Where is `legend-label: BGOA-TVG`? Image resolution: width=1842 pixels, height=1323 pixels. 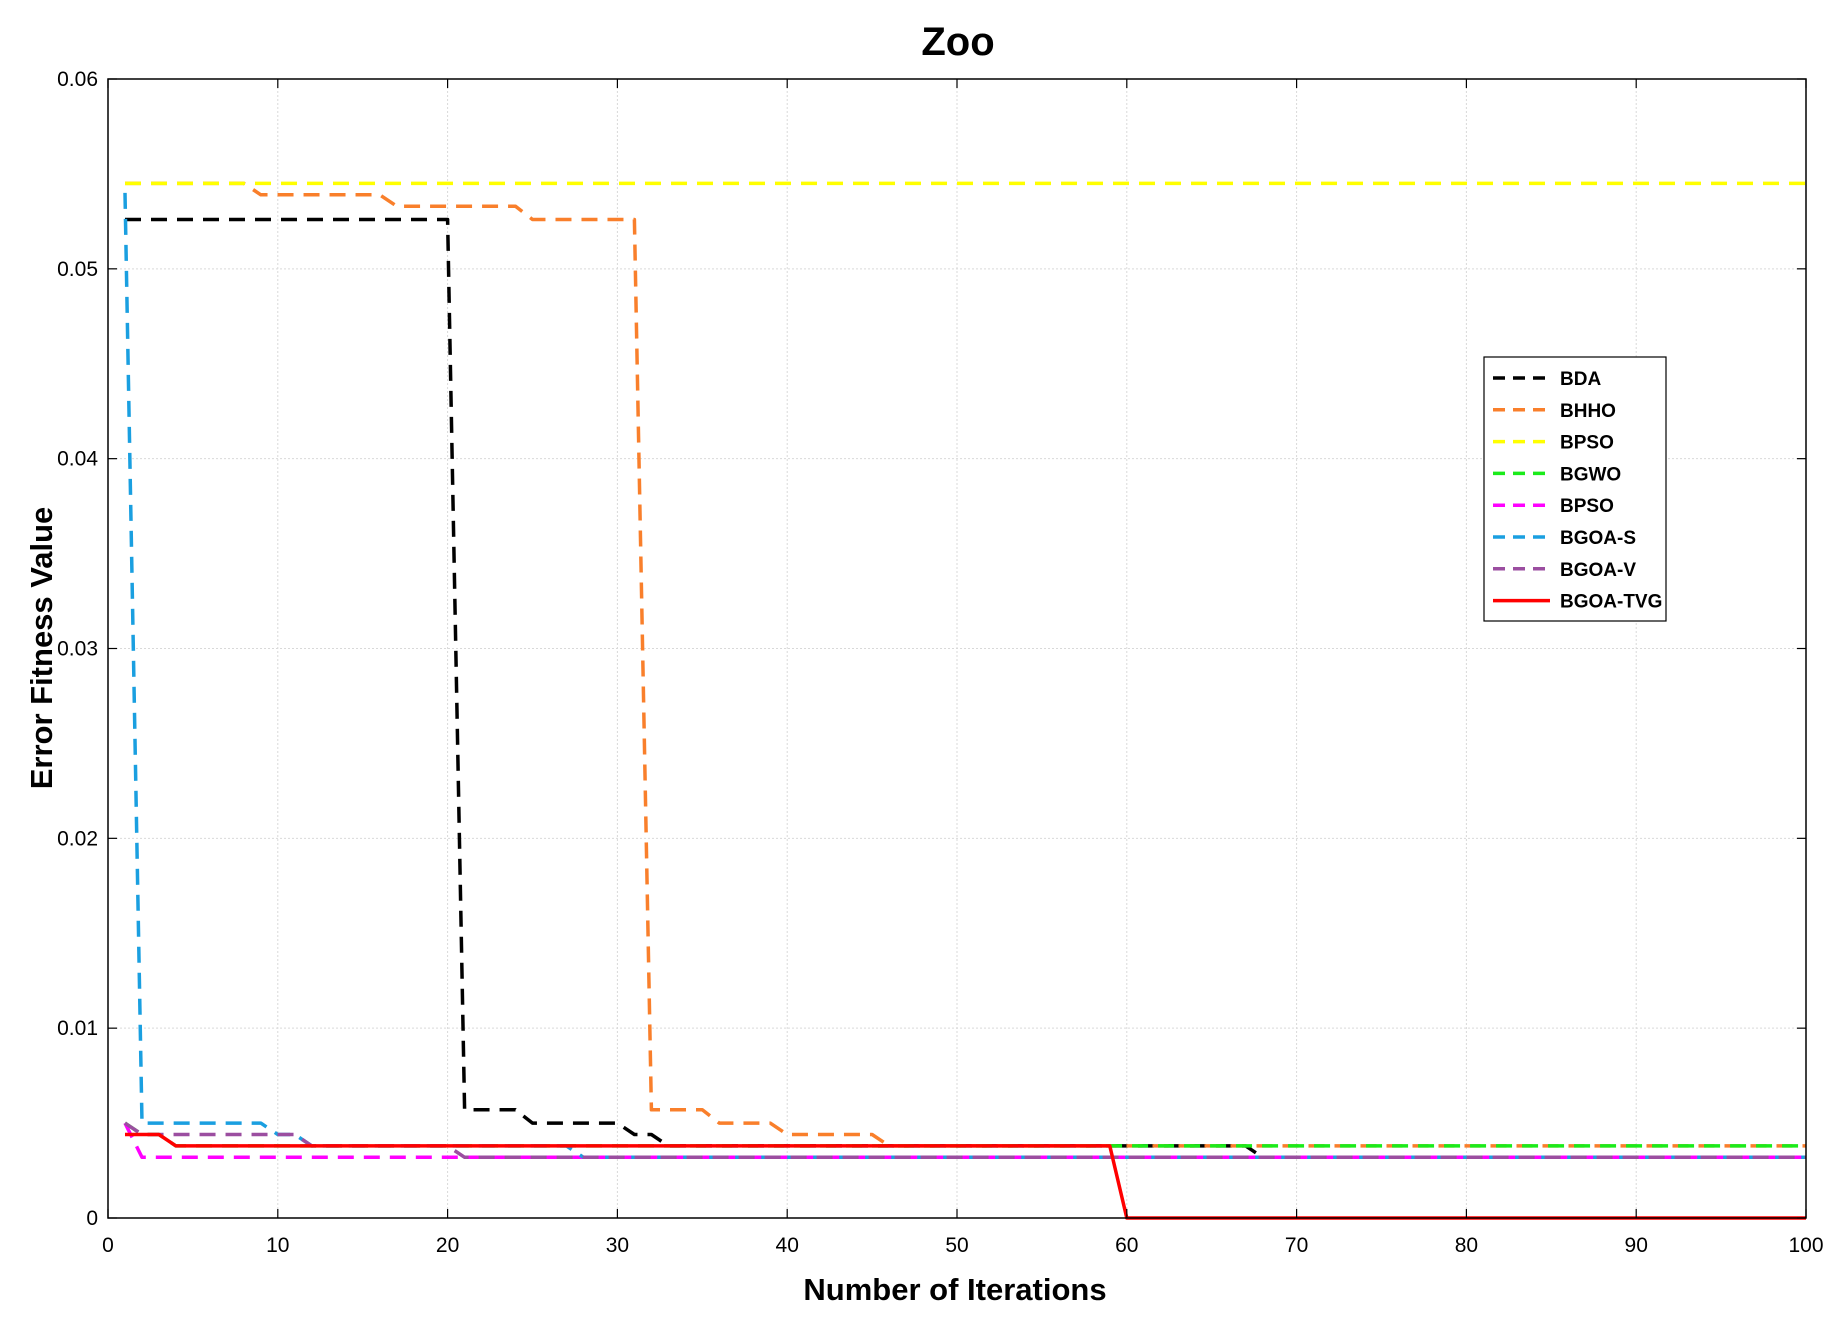 legend-label: BGOA-TVG is located at coordinates (1611, 602).